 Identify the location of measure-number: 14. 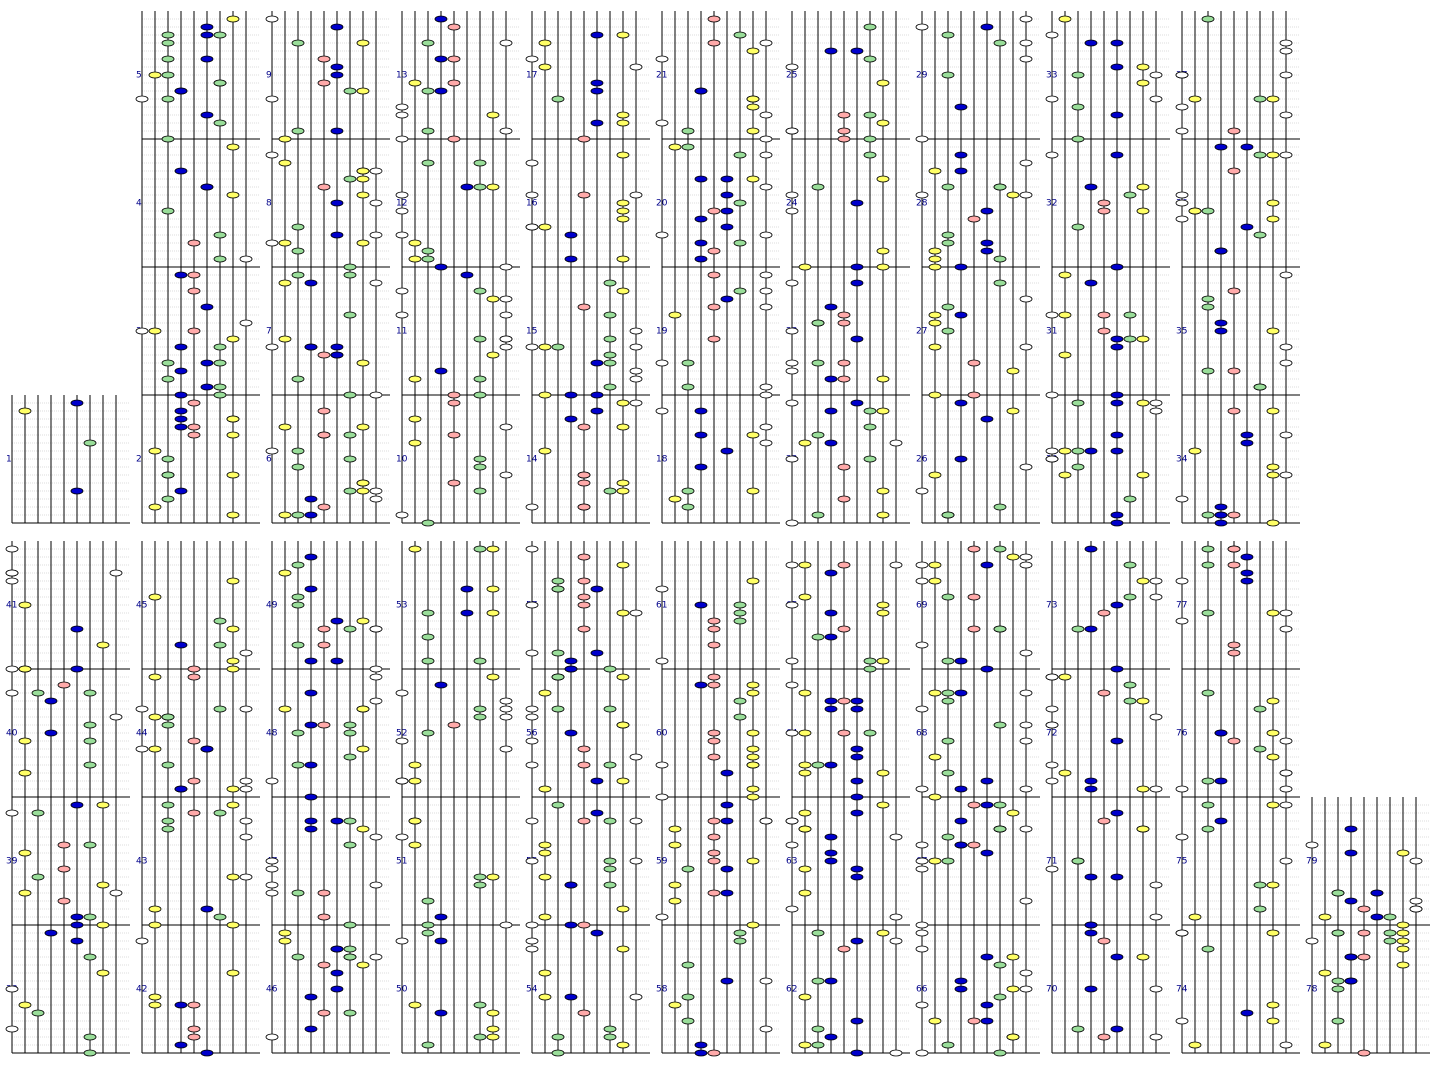
(532, 460).